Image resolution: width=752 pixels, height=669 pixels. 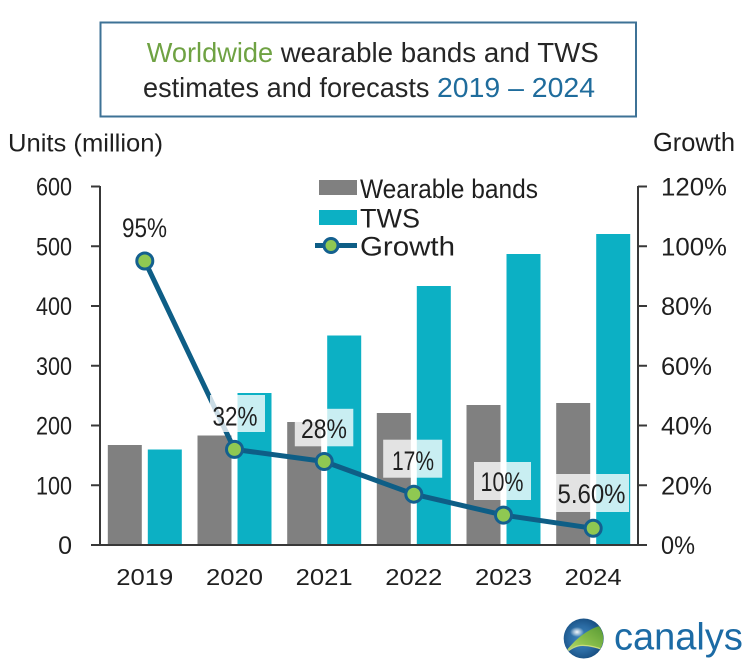 What do you see at coordinates (686, 427) in the screenshot?
I see `svg-text: 40%` at bounding box center [686, 427].